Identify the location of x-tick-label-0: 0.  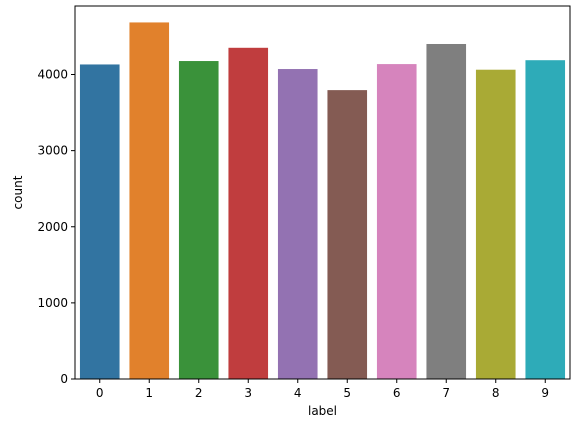
(100, 393).